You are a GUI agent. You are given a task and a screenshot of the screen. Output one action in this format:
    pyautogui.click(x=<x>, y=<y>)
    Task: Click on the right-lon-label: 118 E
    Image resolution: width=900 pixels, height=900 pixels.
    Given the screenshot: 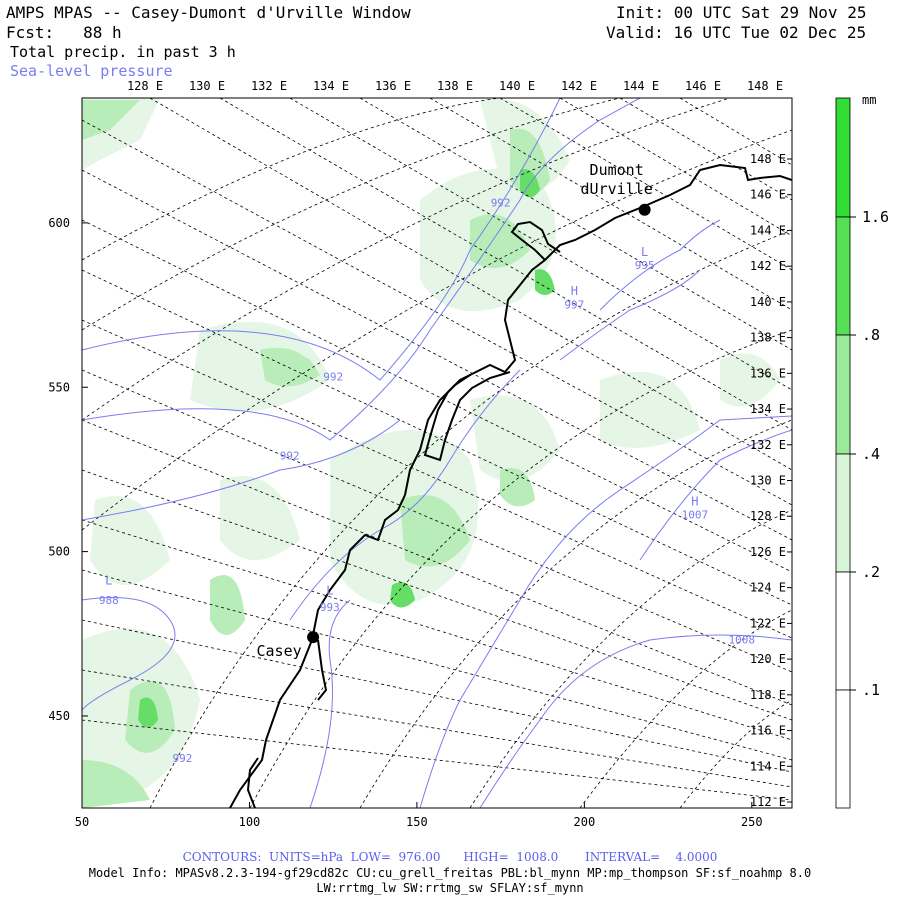 What is the action you would take?
    pyautogui.click(x=768, y=695)
    